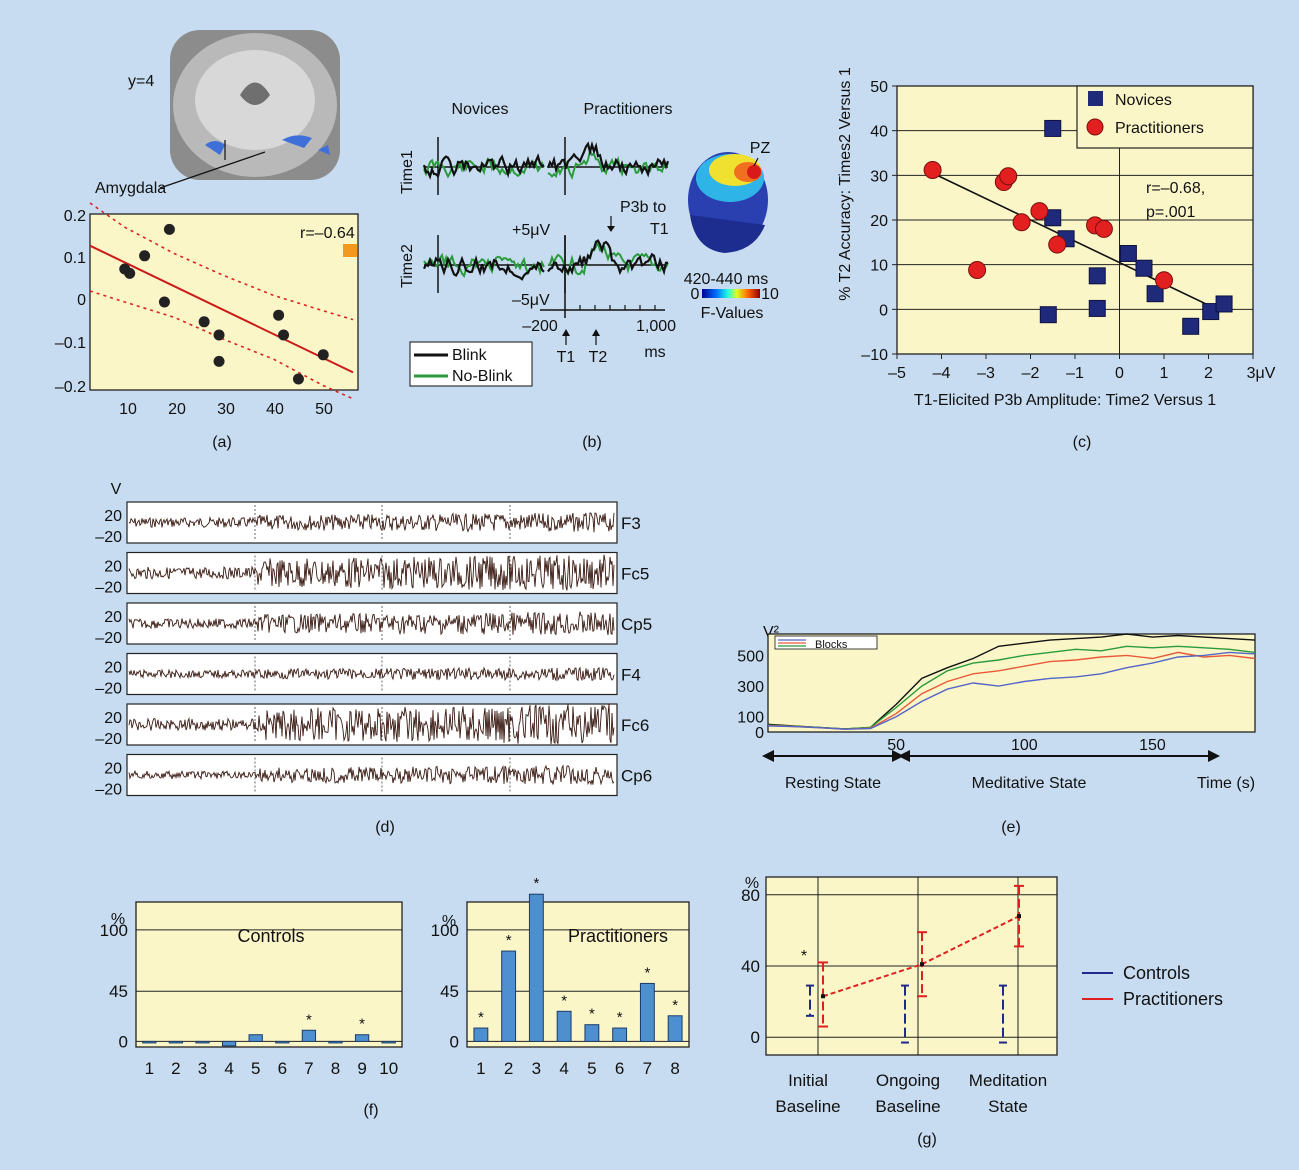 The height and width of the screenshot is (1170, 1299). I want to click on caption-c: (c), so click(1082, 442).